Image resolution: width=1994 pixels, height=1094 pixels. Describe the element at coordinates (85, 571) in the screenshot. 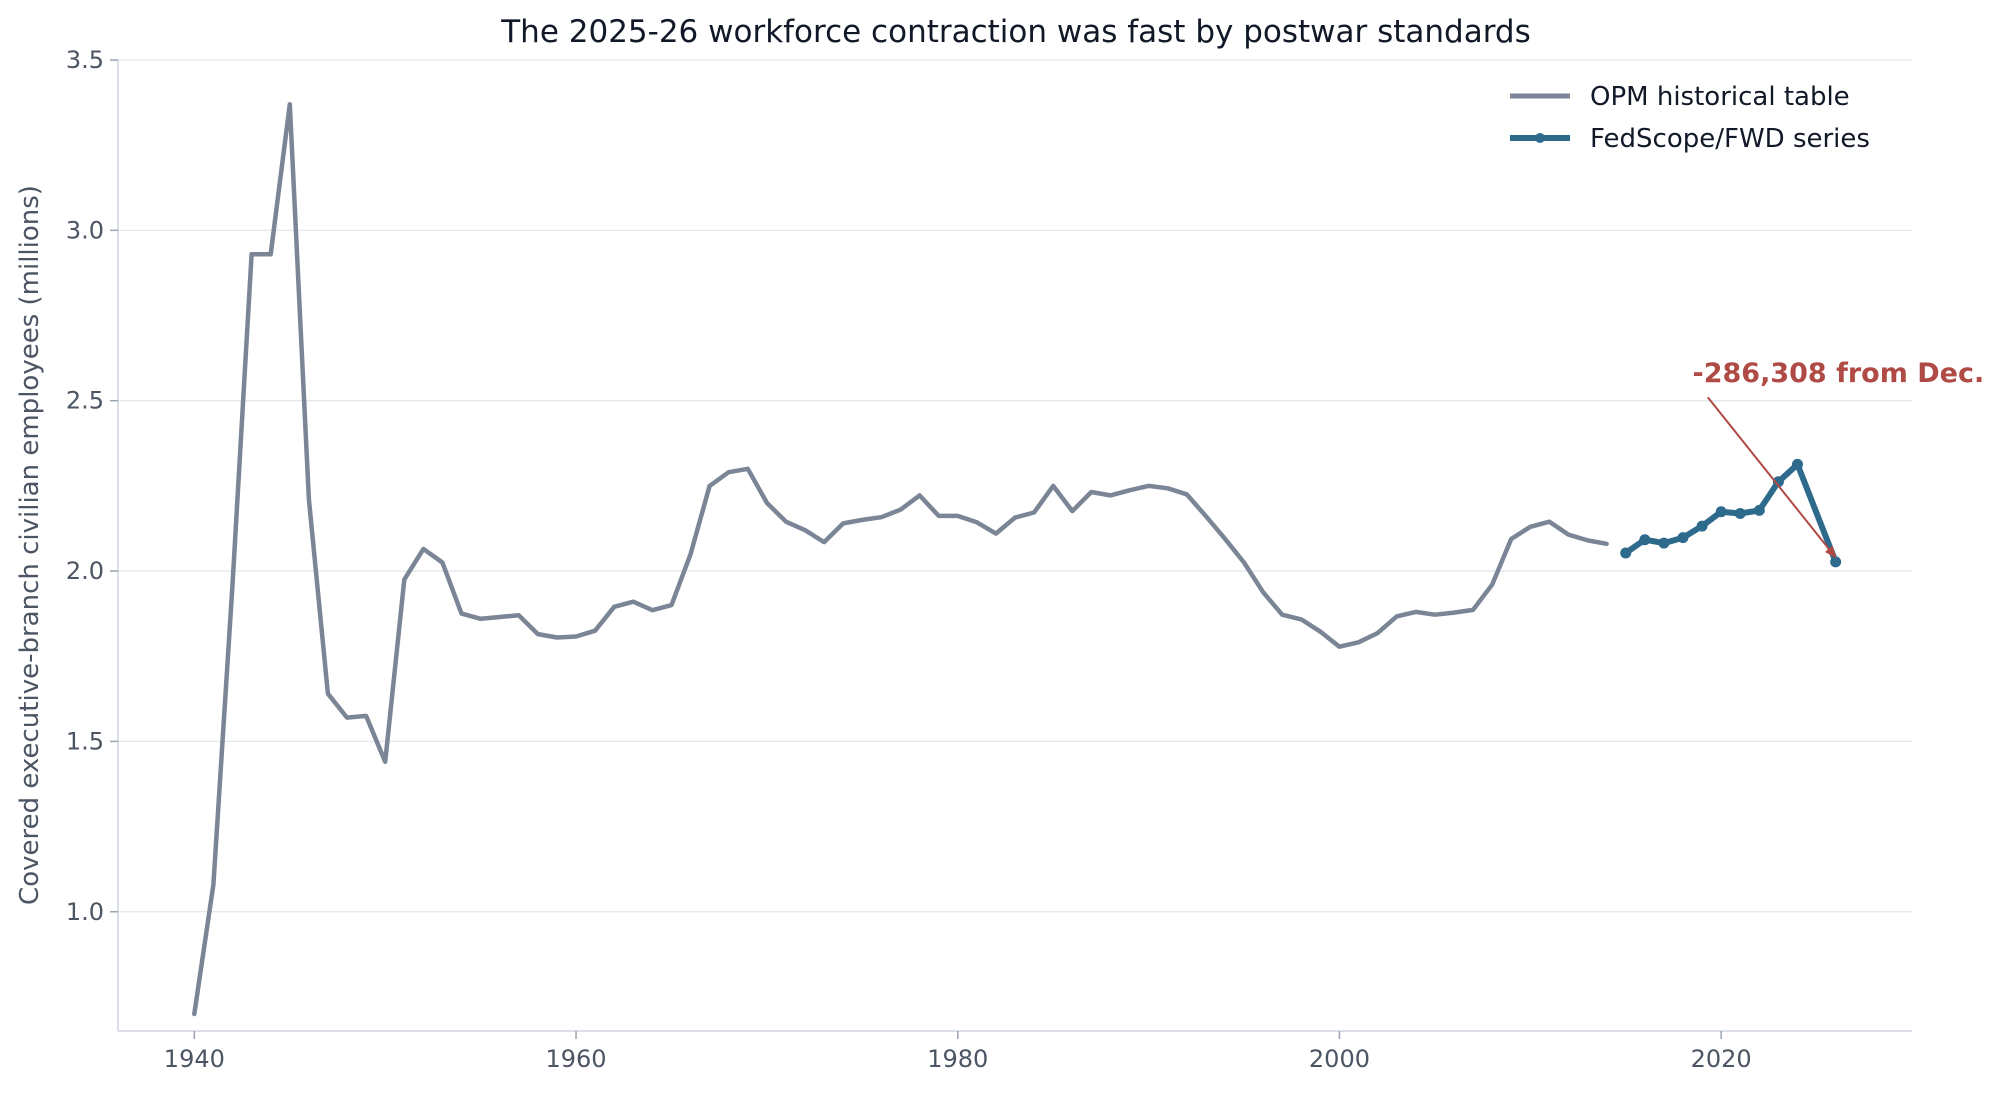

I see `y-tick-label: 2.0` at that location.